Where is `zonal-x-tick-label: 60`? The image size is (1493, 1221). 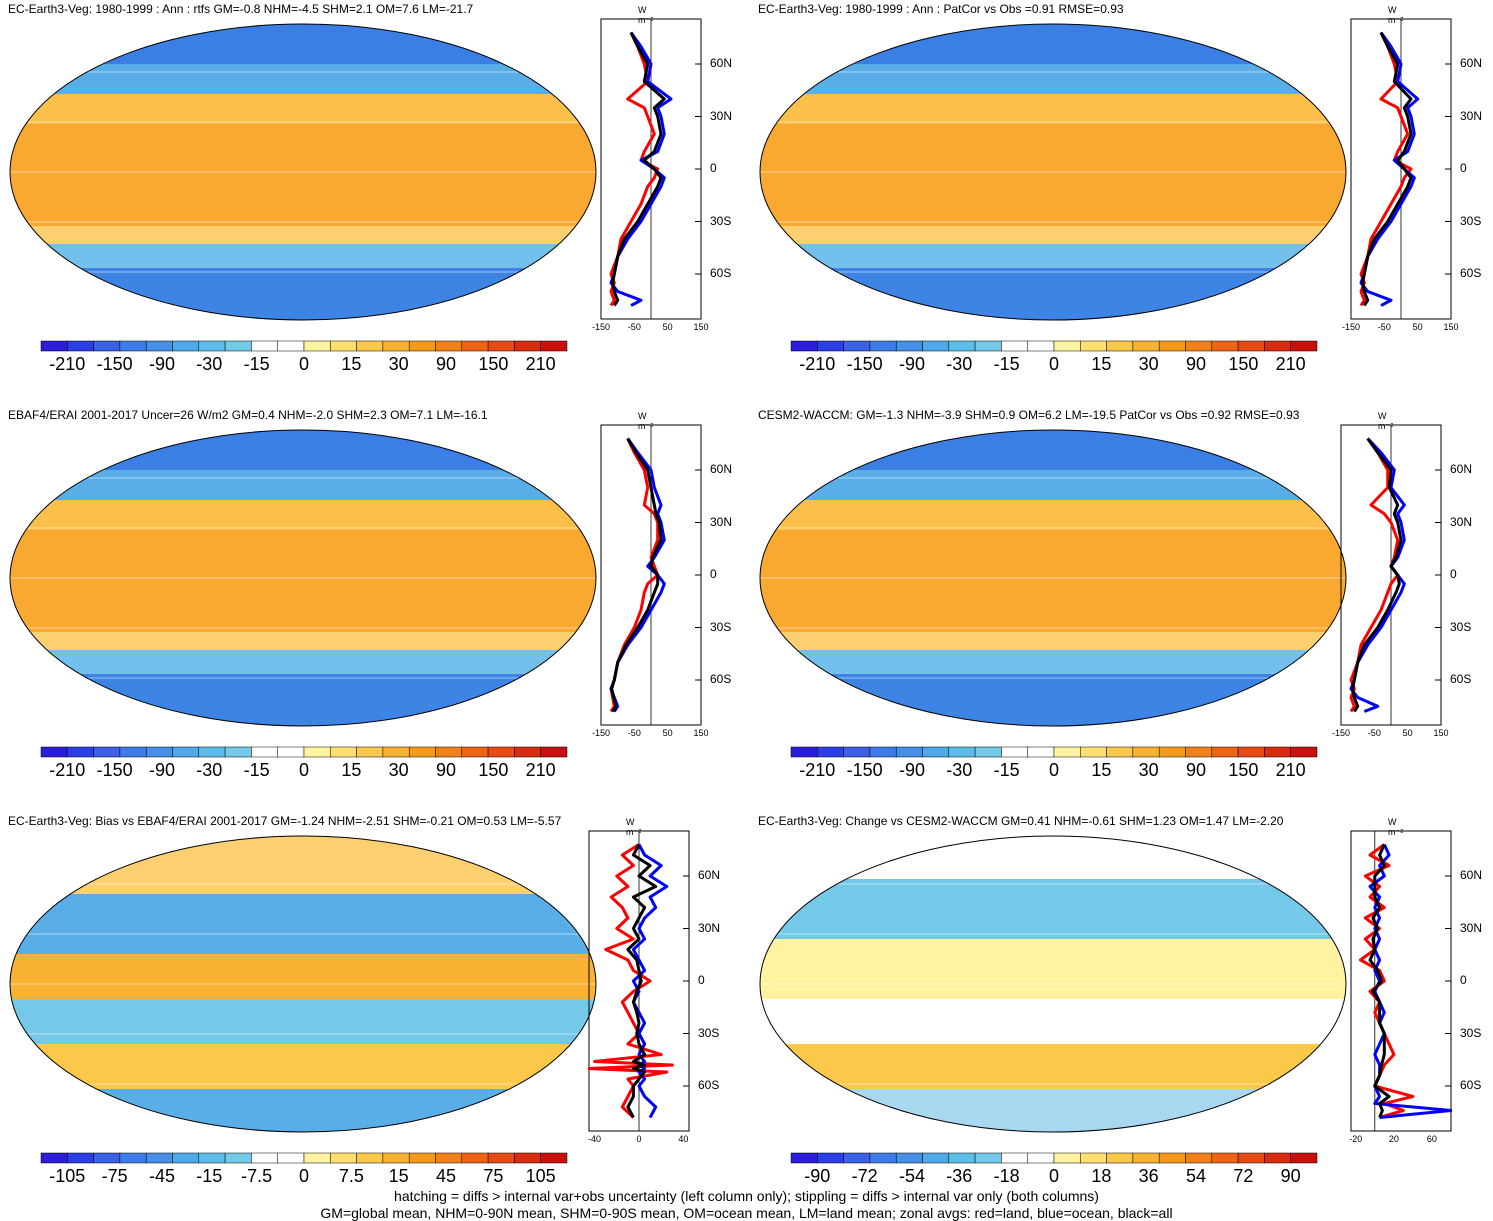
zonal-x-tick-label: 60 is located at coordinates (1432, 1139).